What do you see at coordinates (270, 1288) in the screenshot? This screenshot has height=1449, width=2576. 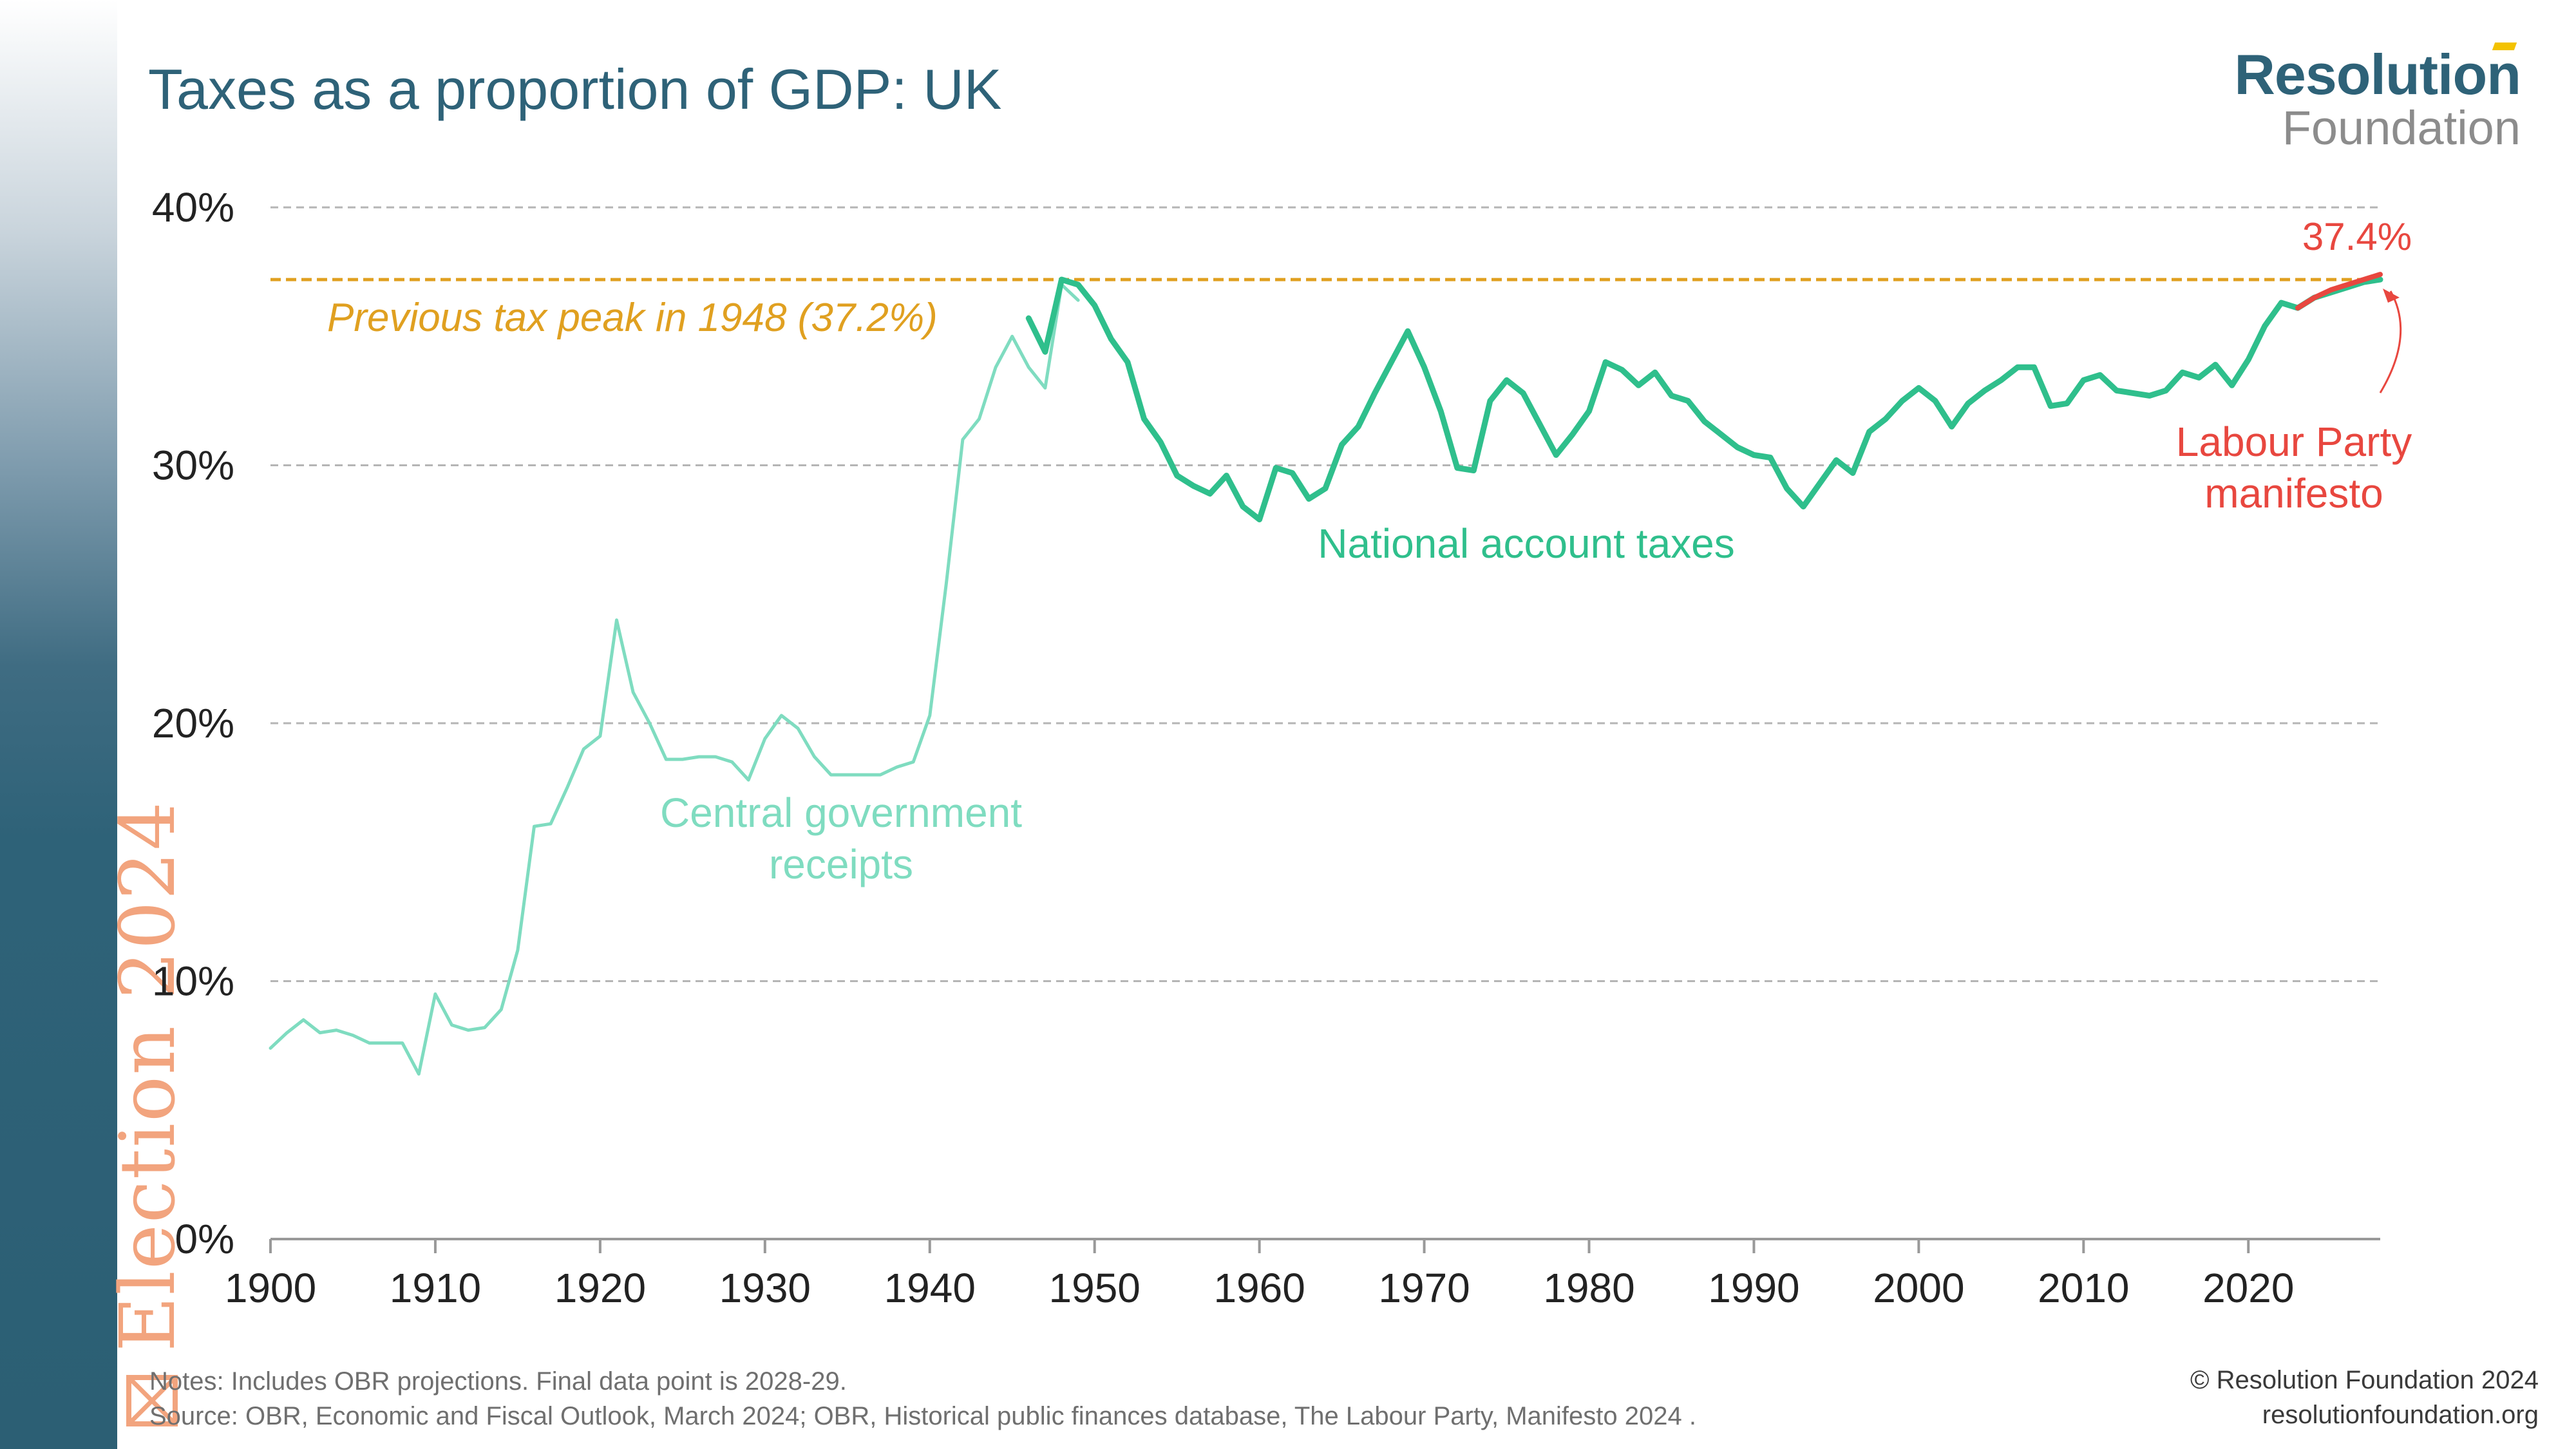 I see `x-tick-label: 1900` at bounding box center [270, 1288].